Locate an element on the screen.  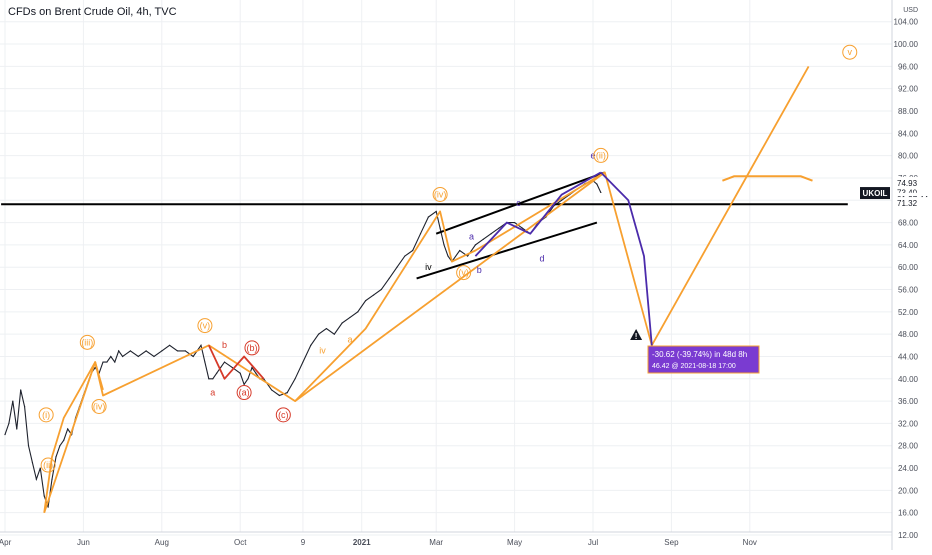
x-tick-label: Jul is located at coordinates (593, 542).